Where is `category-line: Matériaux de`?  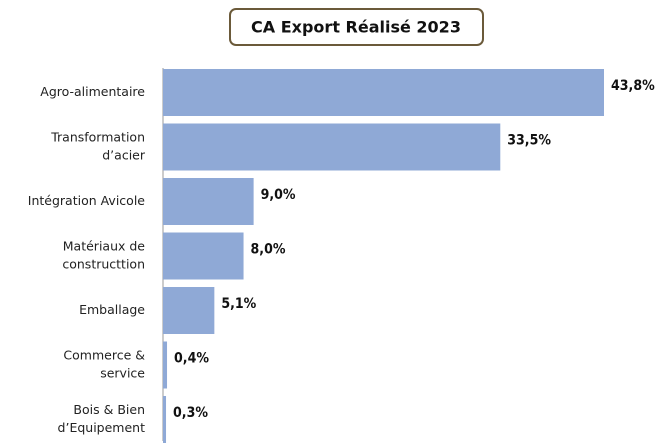
category-line: Matériaux de is located at coordinates (104, 246).